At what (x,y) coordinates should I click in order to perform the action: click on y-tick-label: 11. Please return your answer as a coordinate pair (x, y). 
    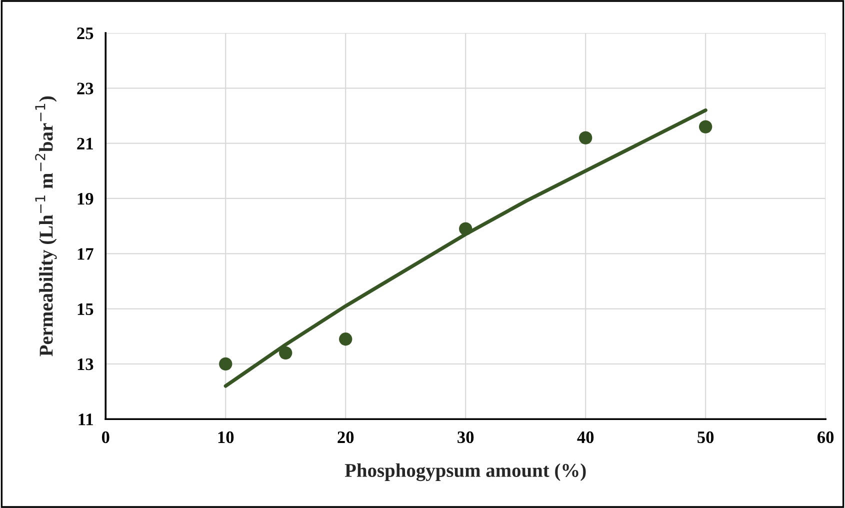
    Looking at the image, I should click on (85, 420).